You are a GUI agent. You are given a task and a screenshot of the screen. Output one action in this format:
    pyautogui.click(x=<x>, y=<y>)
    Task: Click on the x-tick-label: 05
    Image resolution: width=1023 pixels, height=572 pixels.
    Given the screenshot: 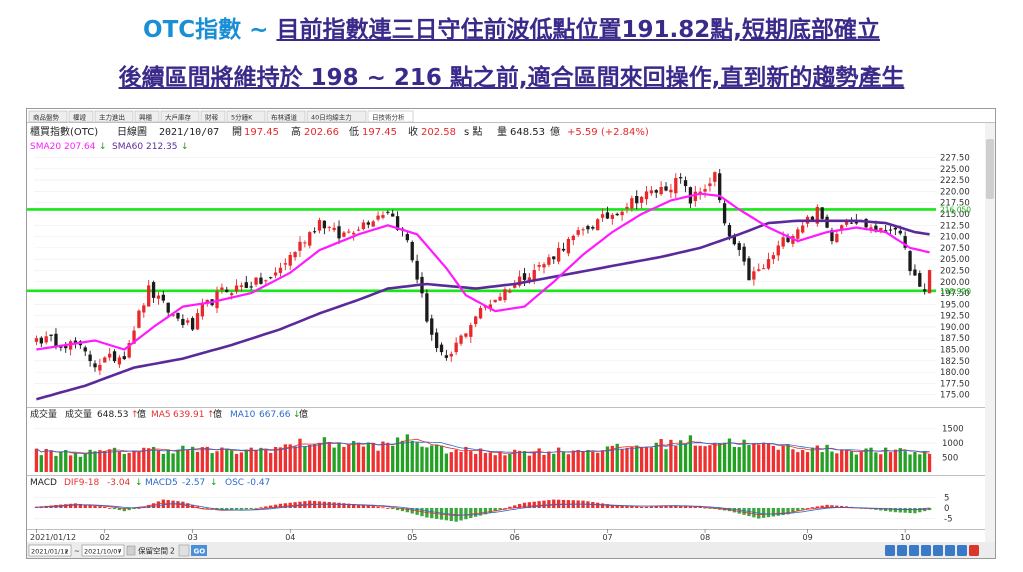 What is the action you would take?
    pyautogui.click(x=412, y=537)
    